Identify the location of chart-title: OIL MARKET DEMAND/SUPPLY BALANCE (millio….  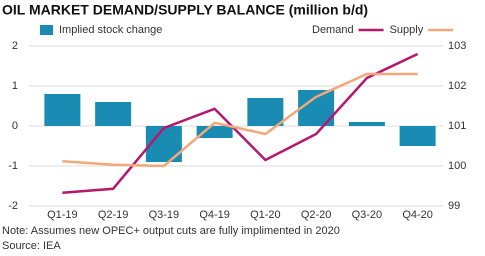
(185, 10).